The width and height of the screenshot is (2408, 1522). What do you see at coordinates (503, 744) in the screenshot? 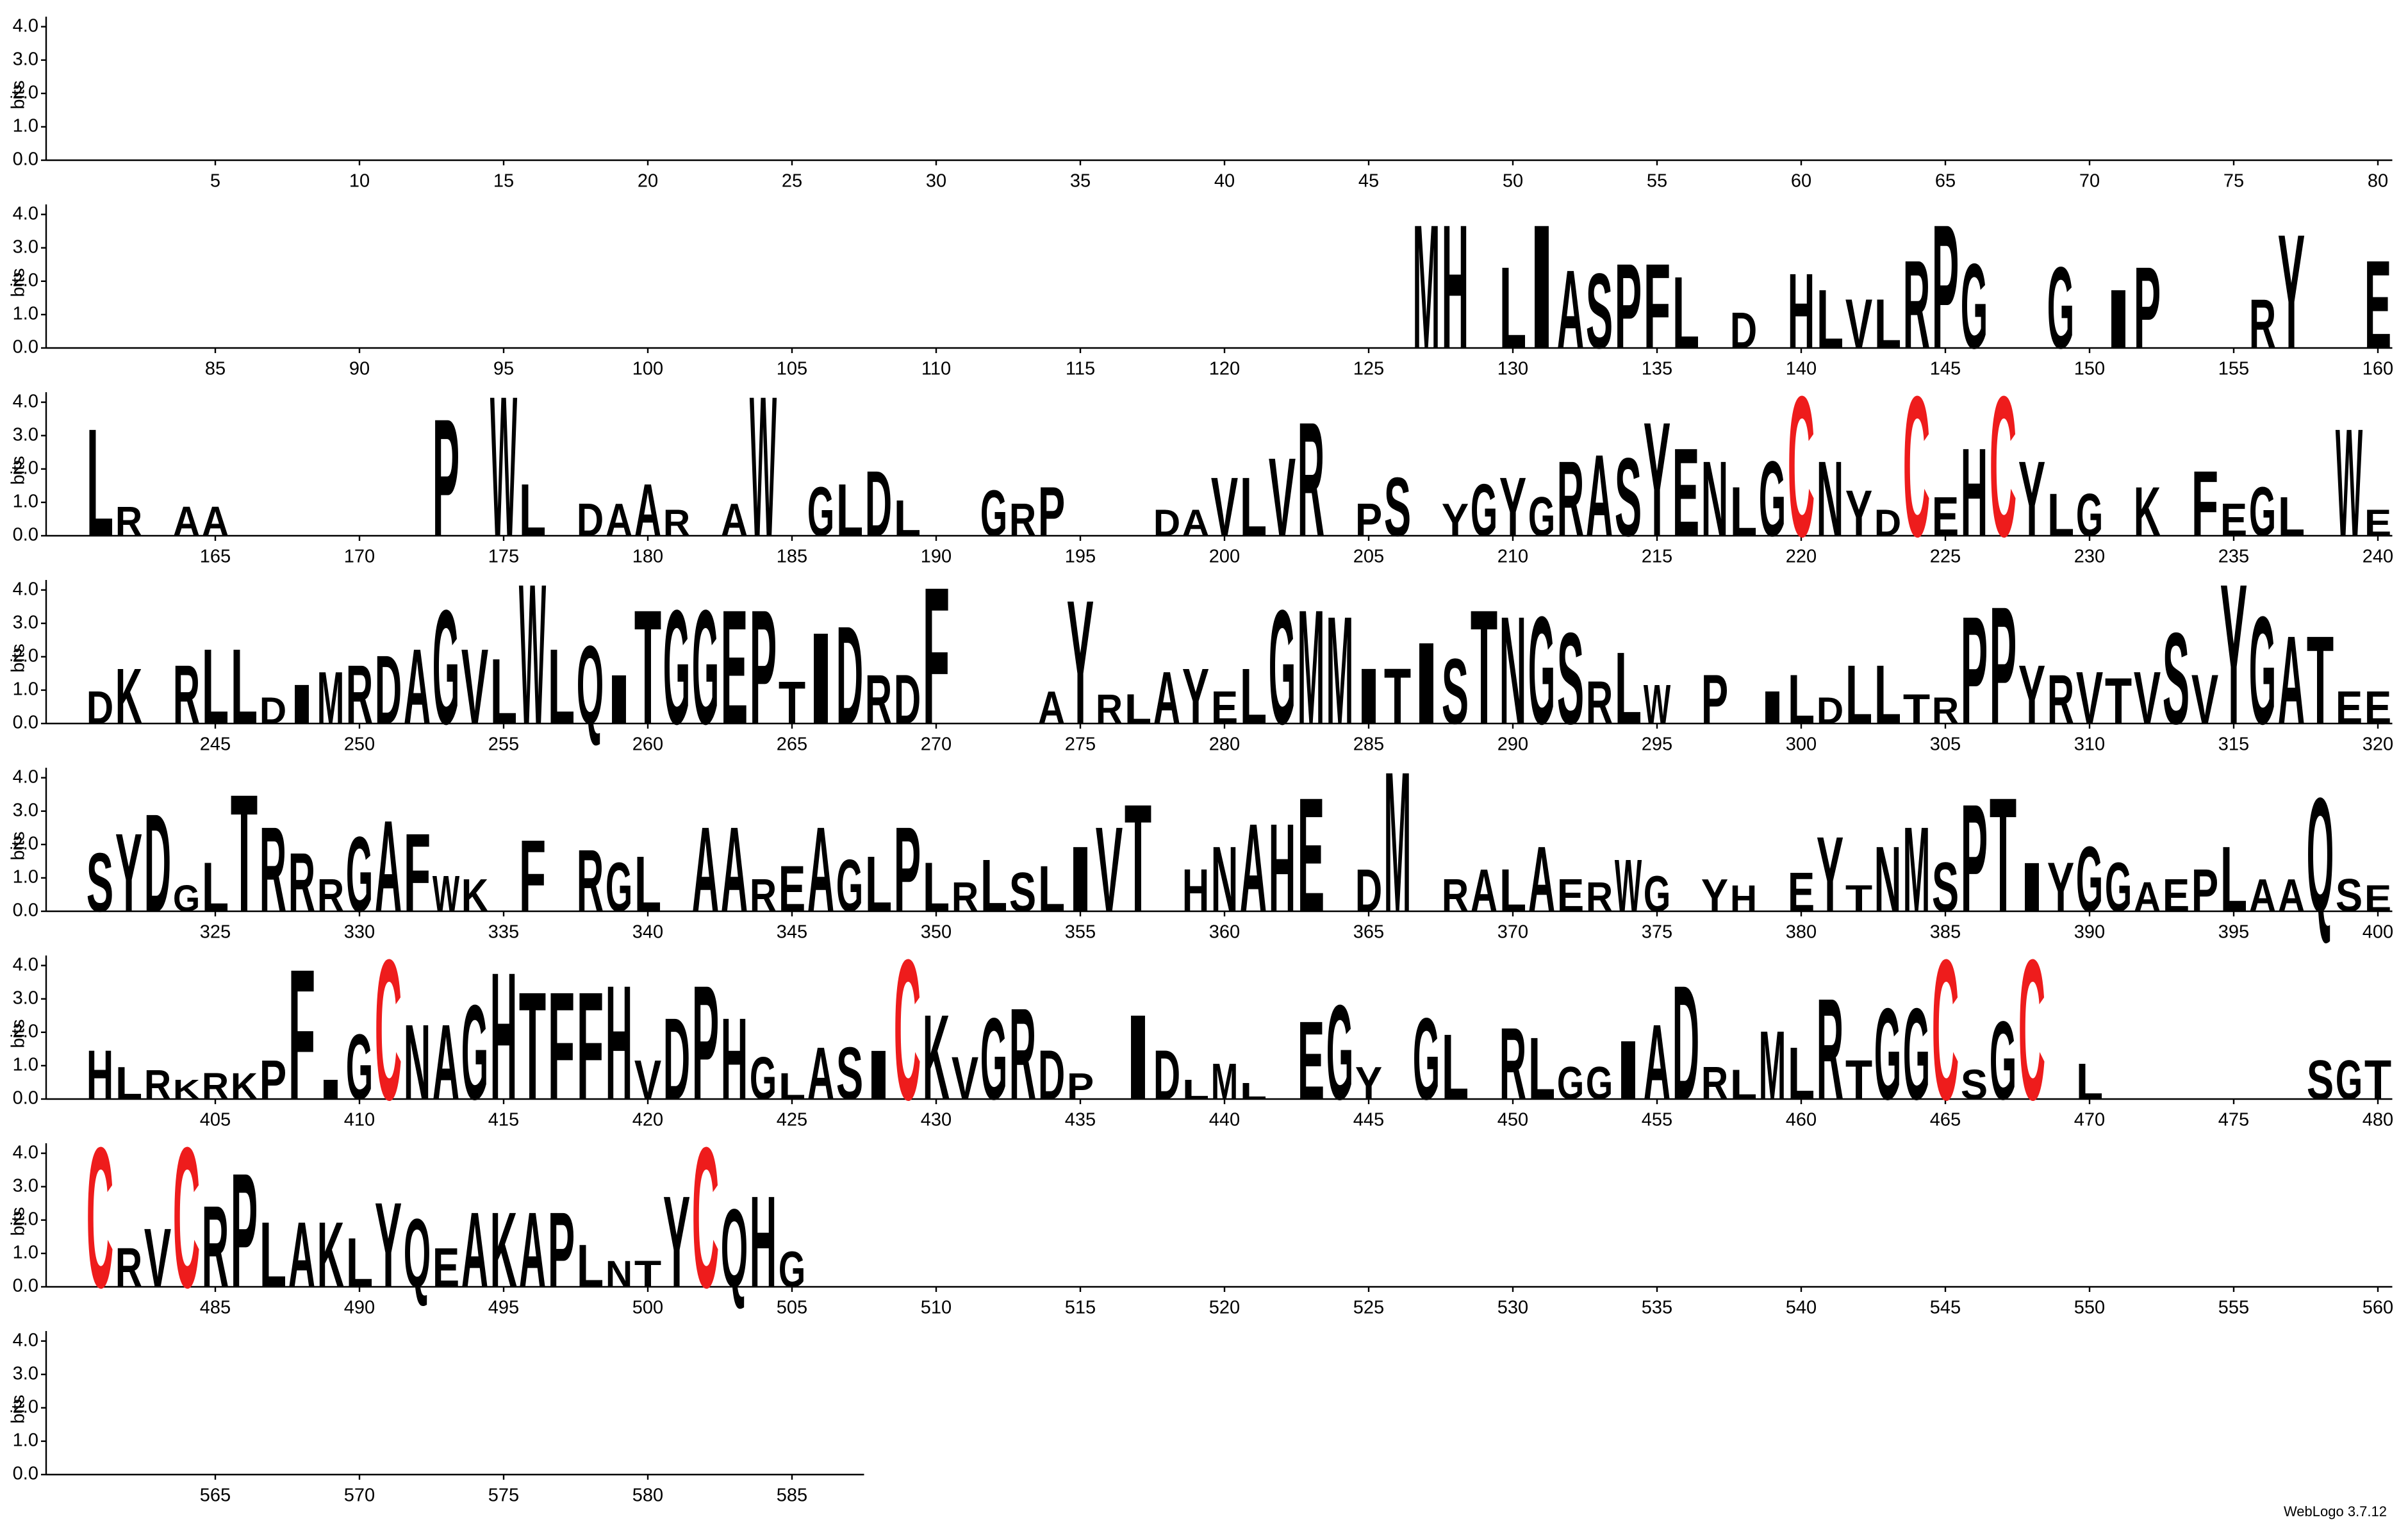
I see `x-tick-label: 255` at bounding box center [503, 744].